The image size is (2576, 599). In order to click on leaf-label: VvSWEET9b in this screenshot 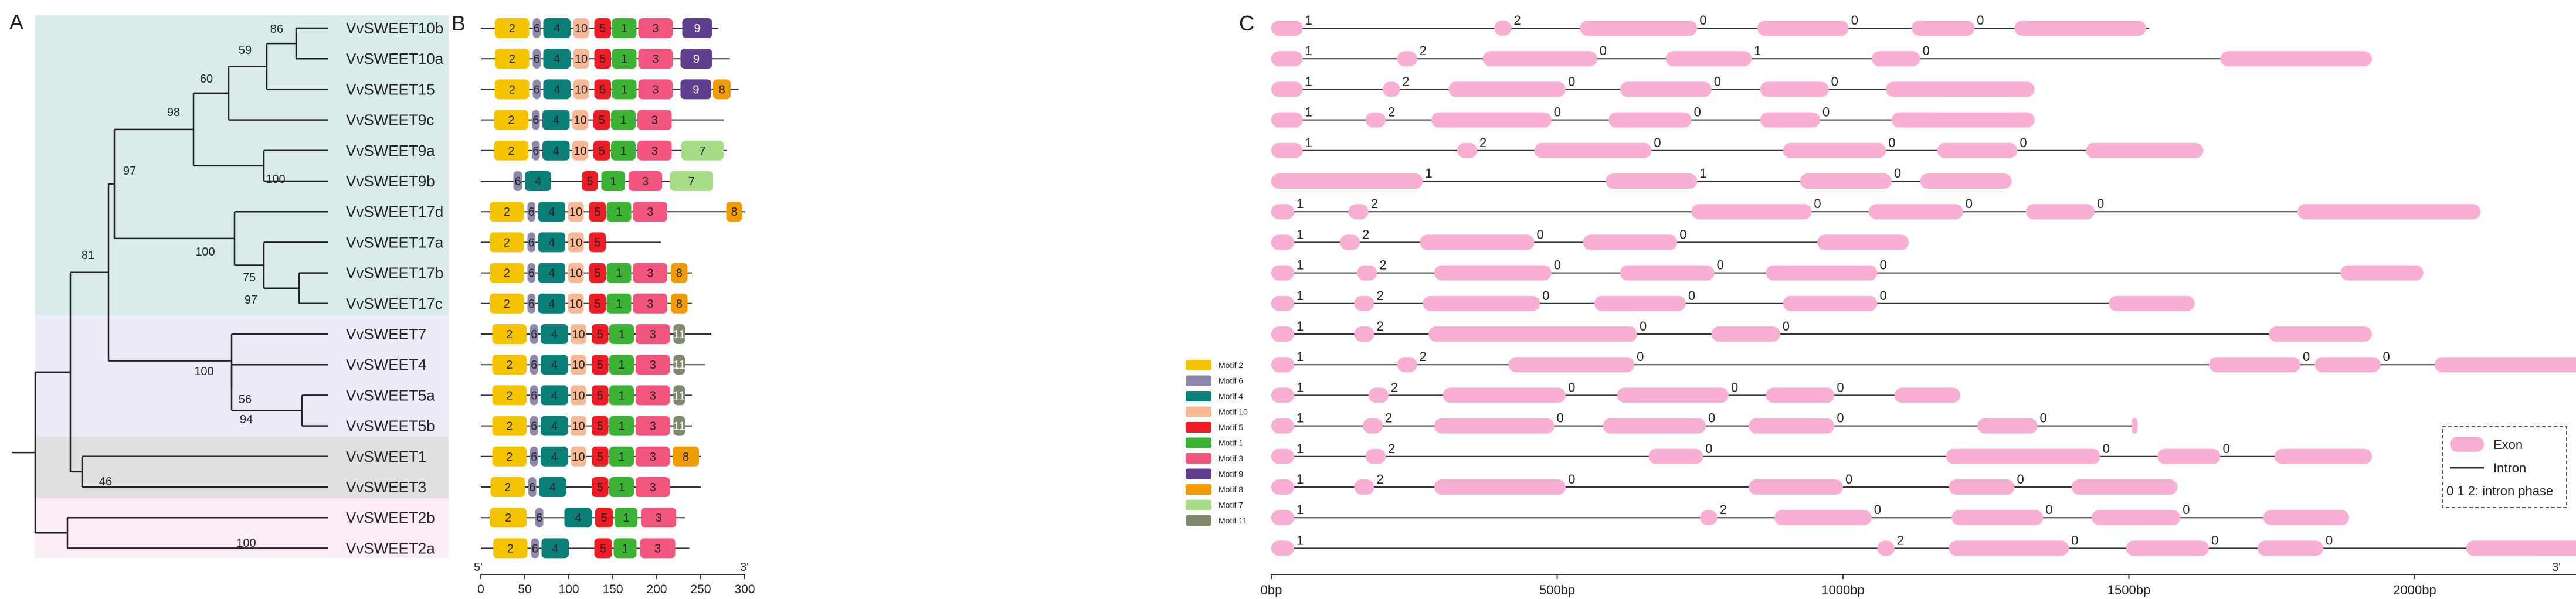, I will do `click(390, 181)`.